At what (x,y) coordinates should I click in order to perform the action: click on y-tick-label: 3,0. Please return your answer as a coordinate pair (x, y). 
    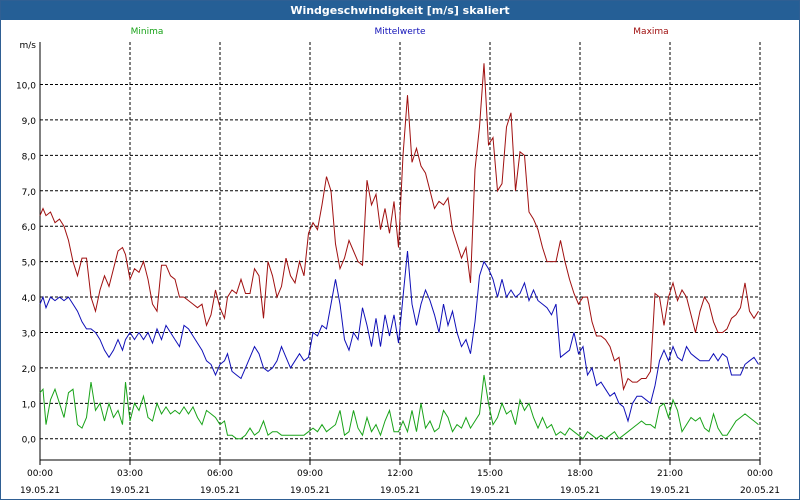
    Looking at the image, I should click on (29, 334).